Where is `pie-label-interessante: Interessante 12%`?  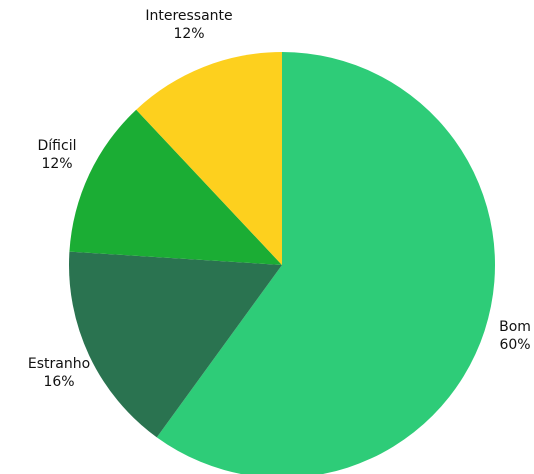 pie-label-interessante: Interessante 12% is located at coordinates (188, 25).